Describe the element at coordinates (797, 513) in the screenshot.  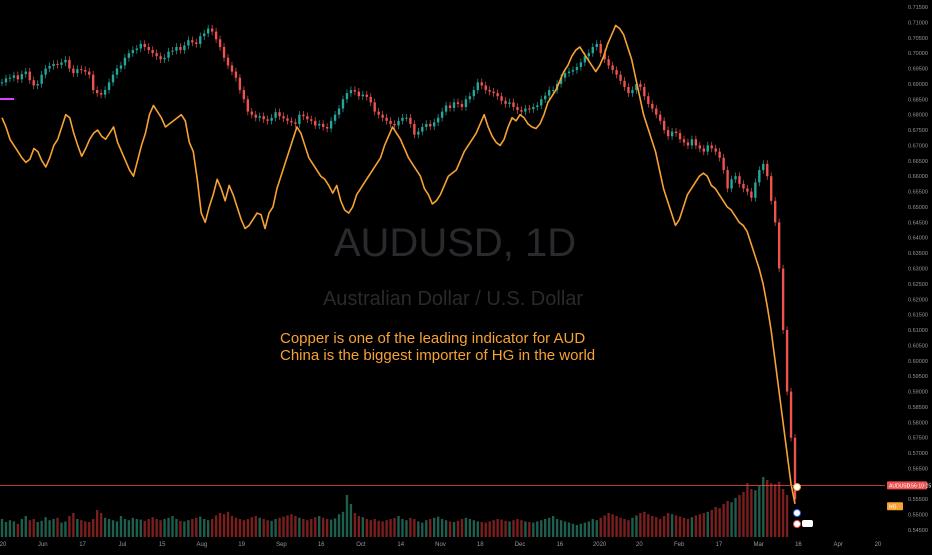
I see `event-marker-icon` at that location.